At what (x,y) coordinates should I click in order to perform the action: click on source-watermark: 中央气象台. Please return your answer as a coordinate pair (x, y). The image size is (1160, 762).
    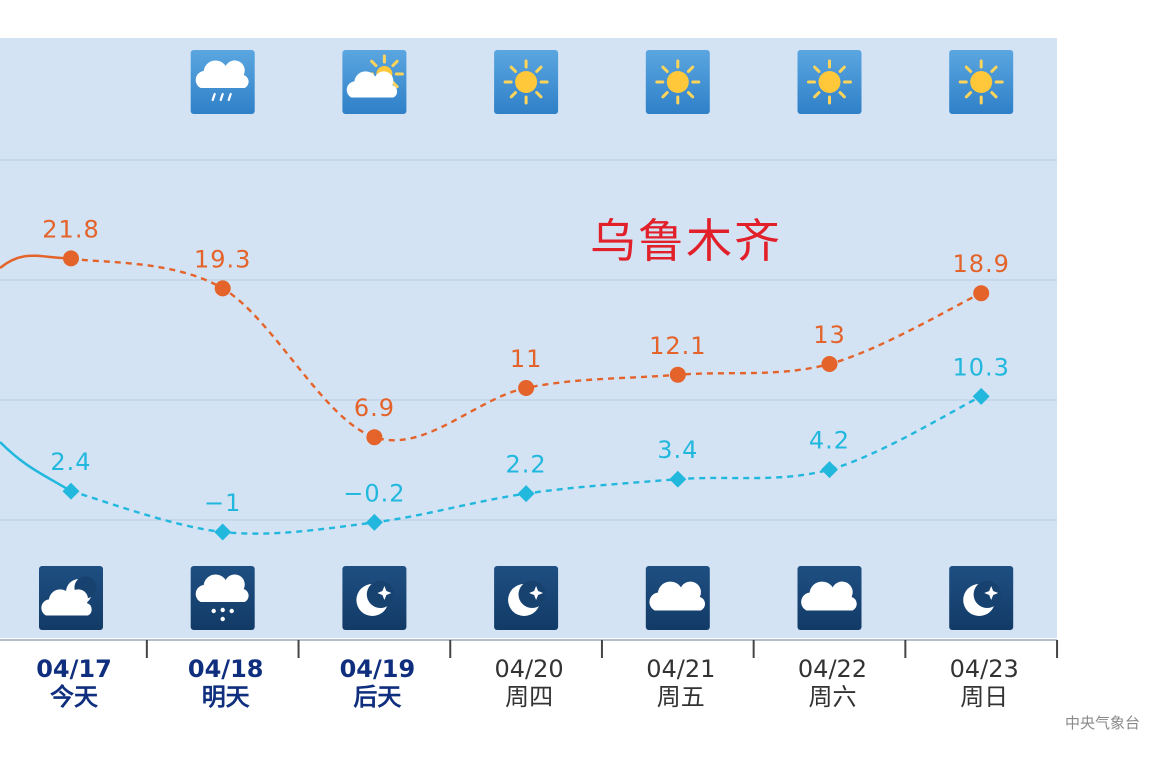
    Looking at the image, I should click on (1102, 723).